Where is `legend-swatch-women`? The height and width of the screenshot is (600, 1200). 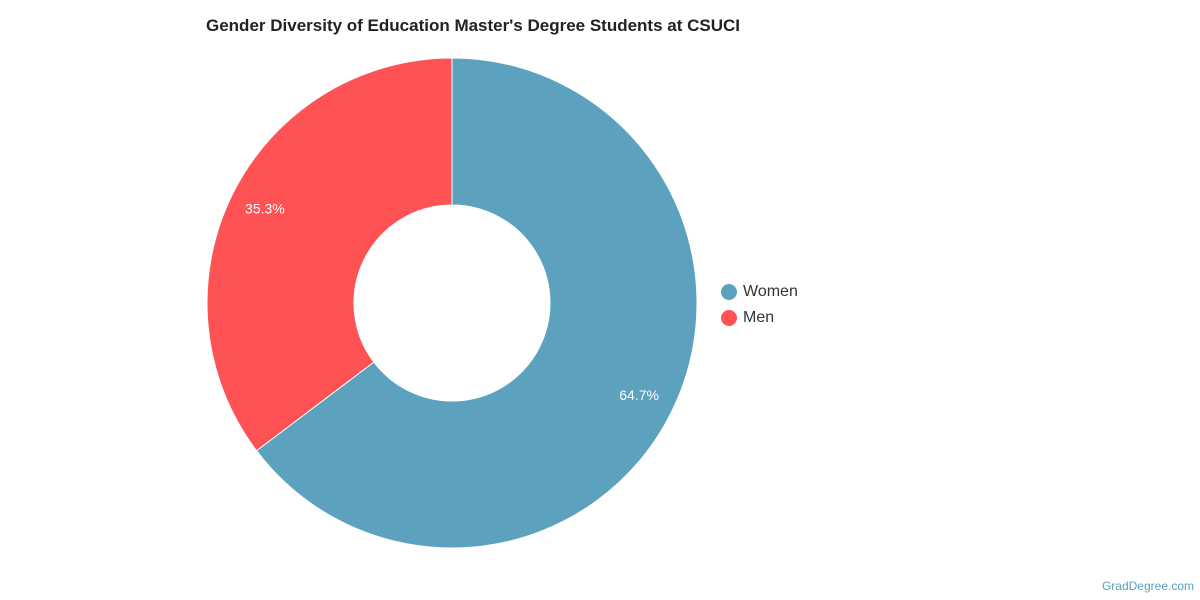
legend-swatch-women is located at coordinates (729, 292).